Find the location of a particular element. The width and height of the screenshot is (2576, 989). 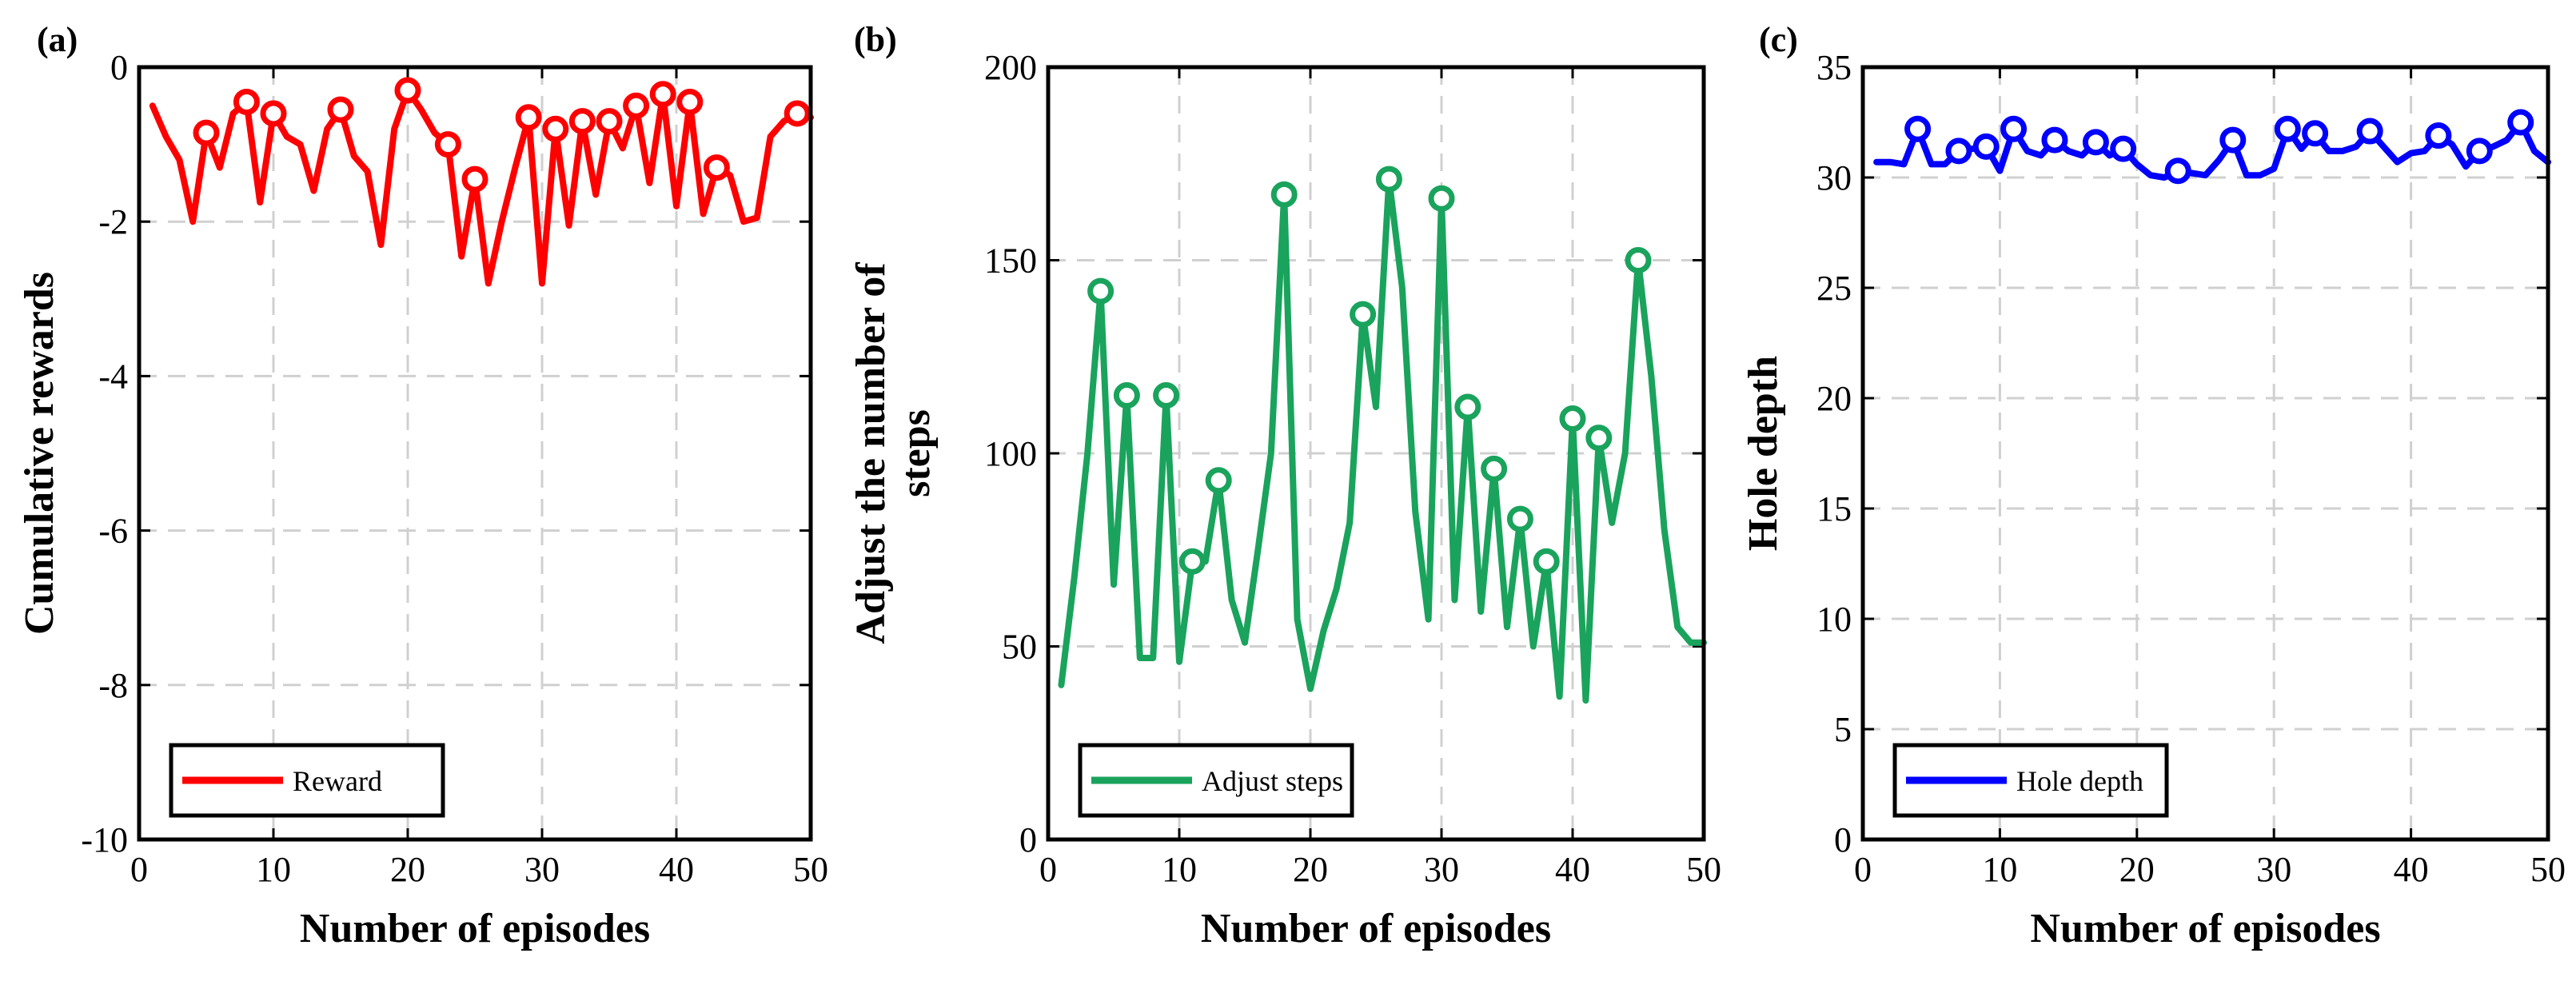

y-tick-label: 100 is located at coordinates (1011, 453).